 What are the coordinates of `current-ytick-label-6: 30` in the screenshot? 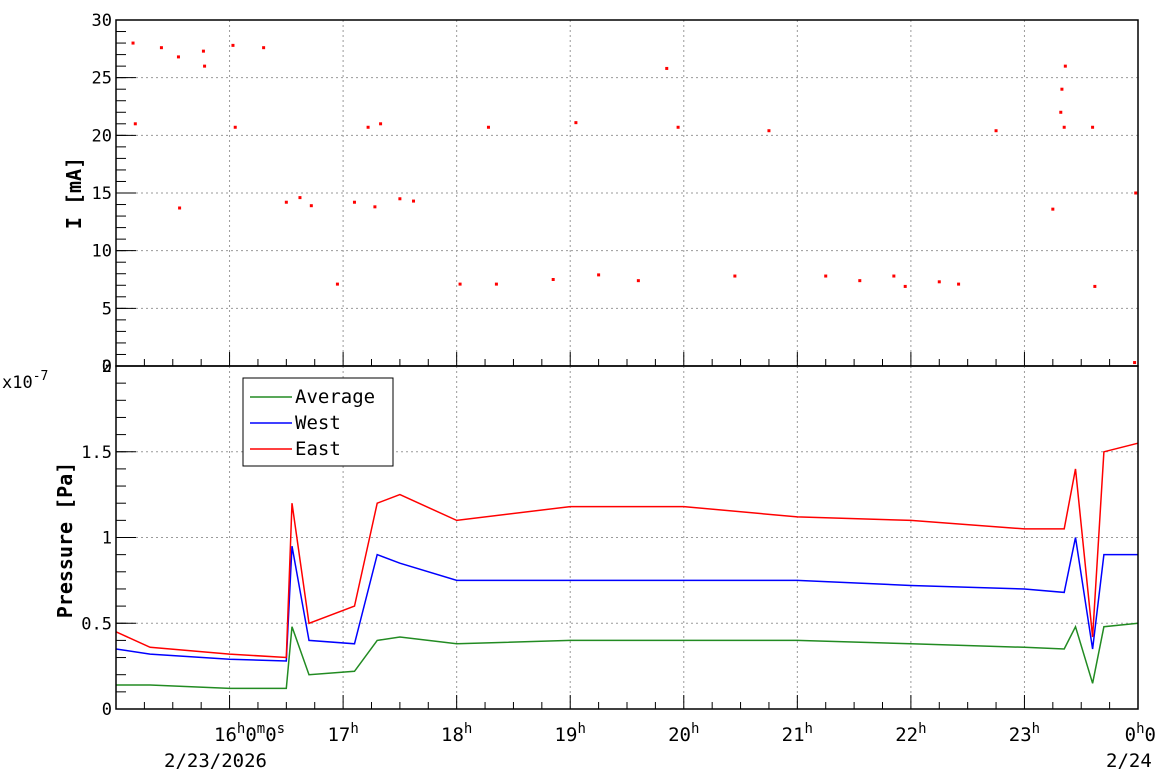 It's located at (102, 21).